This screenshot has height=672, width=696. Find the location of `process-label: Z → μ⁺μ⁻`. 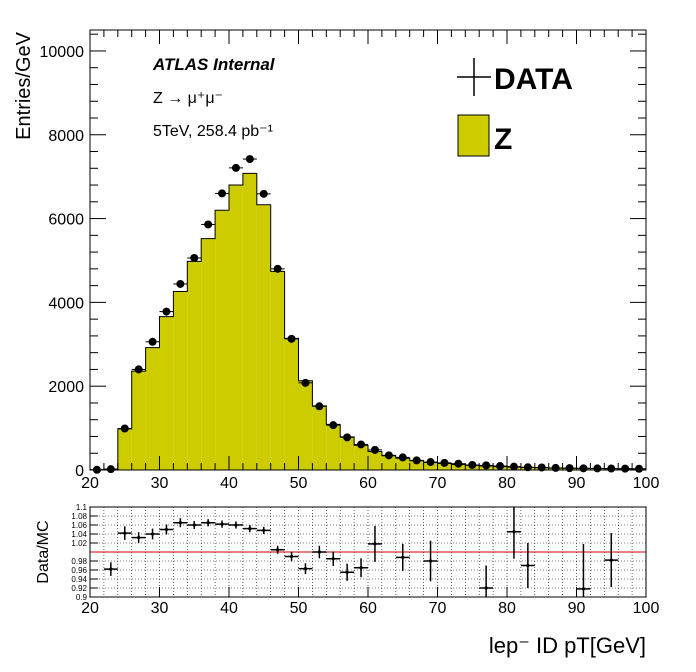

process-label: Z → μ⁺μ⁻ is located at coordinates (188, 98).